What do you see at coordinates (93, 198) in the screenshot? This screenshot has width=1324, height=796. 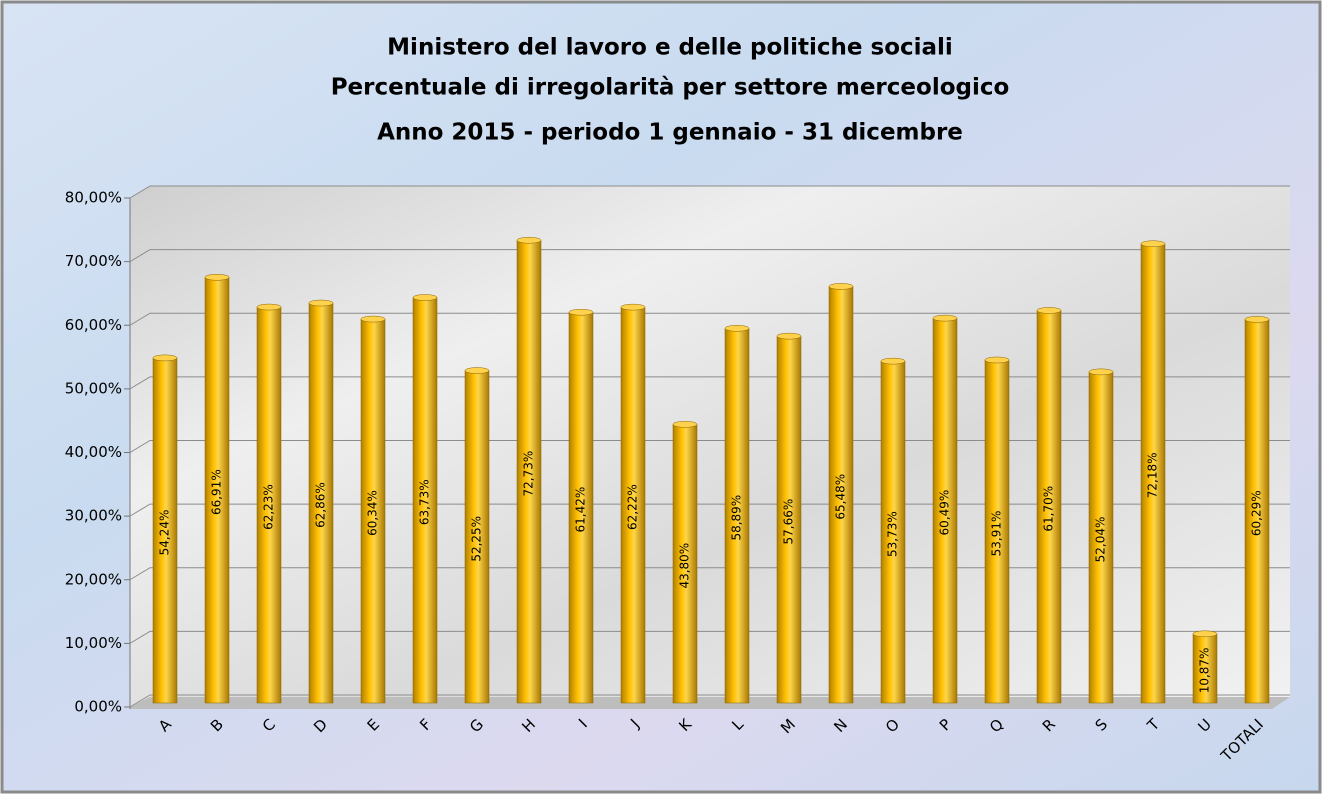 I see `y-tick-label: 80,00%` at bounding box center [93, 198].